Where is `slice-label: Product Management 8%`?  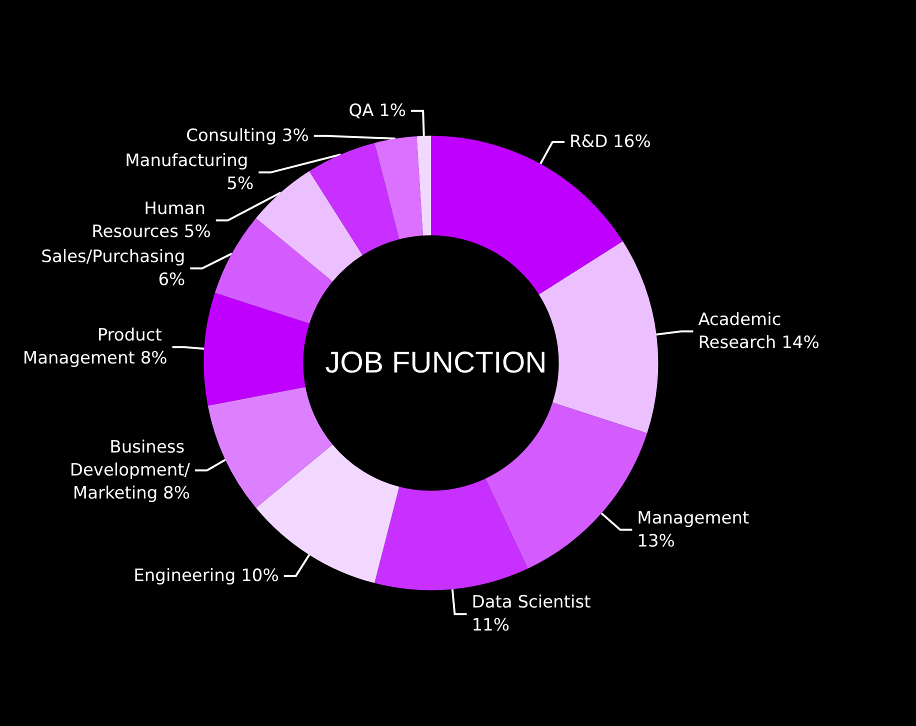
slice-label: Product Management 8% is located at coordinates (95, 347).